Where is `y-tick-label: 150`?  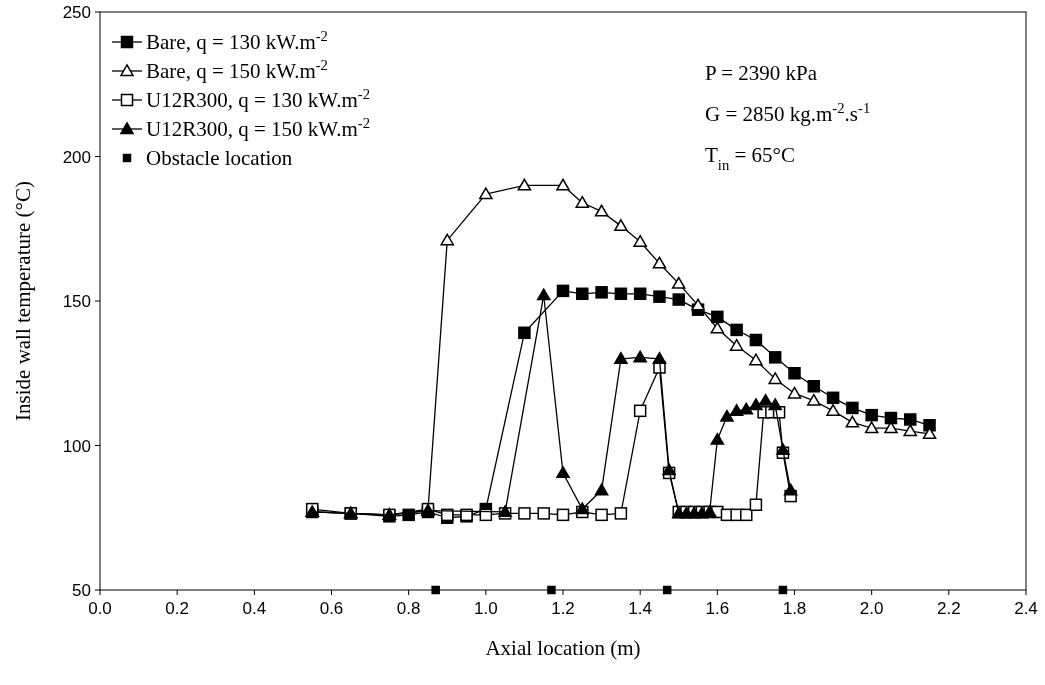
y-tick-label: 150 is located at coordinates (76, 301).